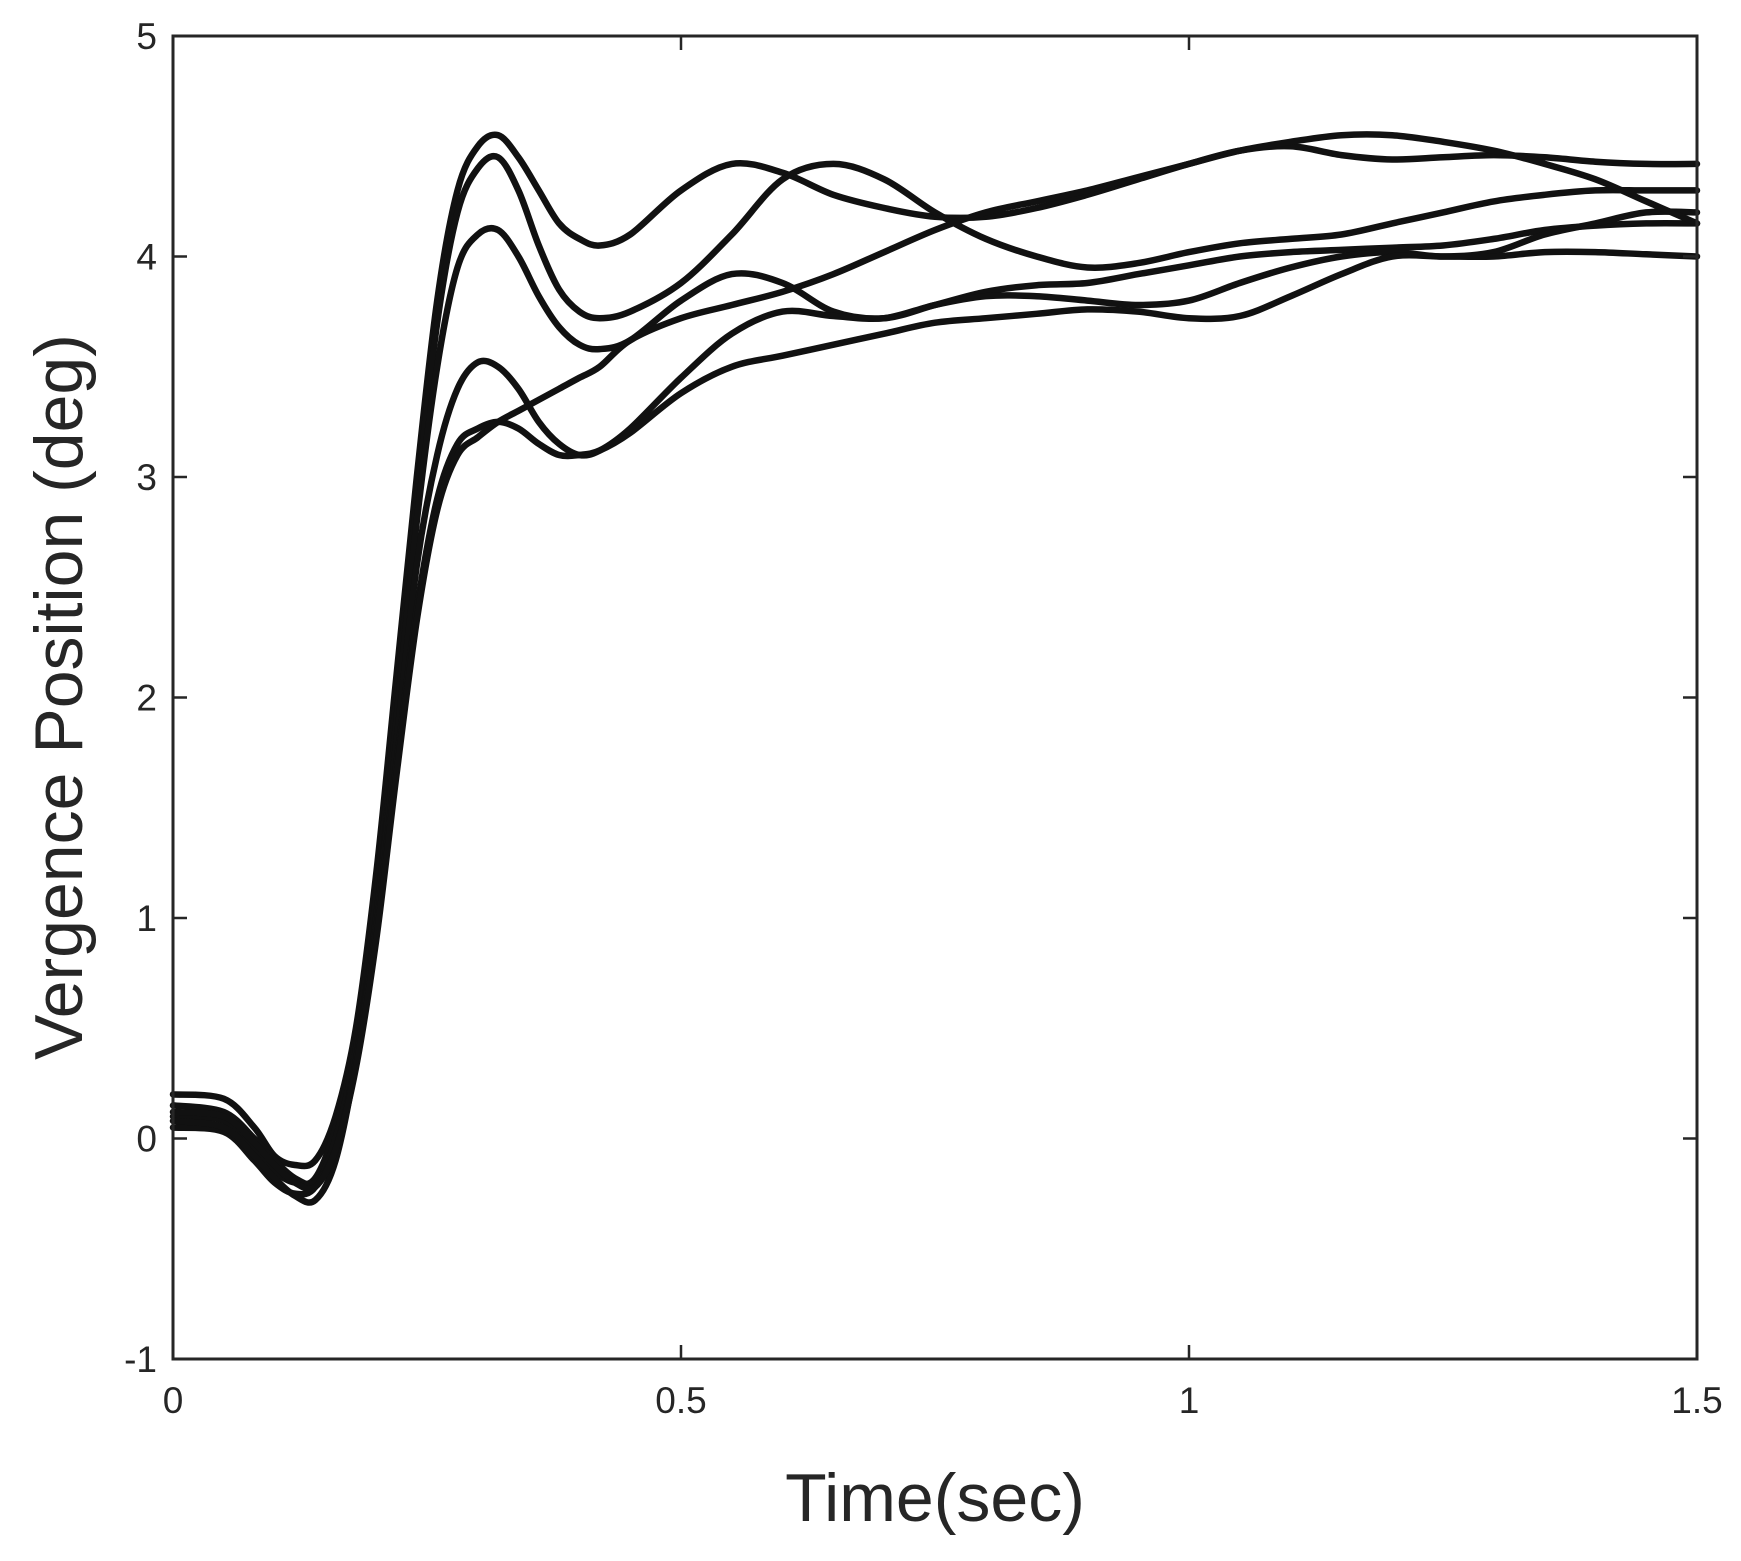  I want to click on y-tick-label: 4, so click(146, 257).